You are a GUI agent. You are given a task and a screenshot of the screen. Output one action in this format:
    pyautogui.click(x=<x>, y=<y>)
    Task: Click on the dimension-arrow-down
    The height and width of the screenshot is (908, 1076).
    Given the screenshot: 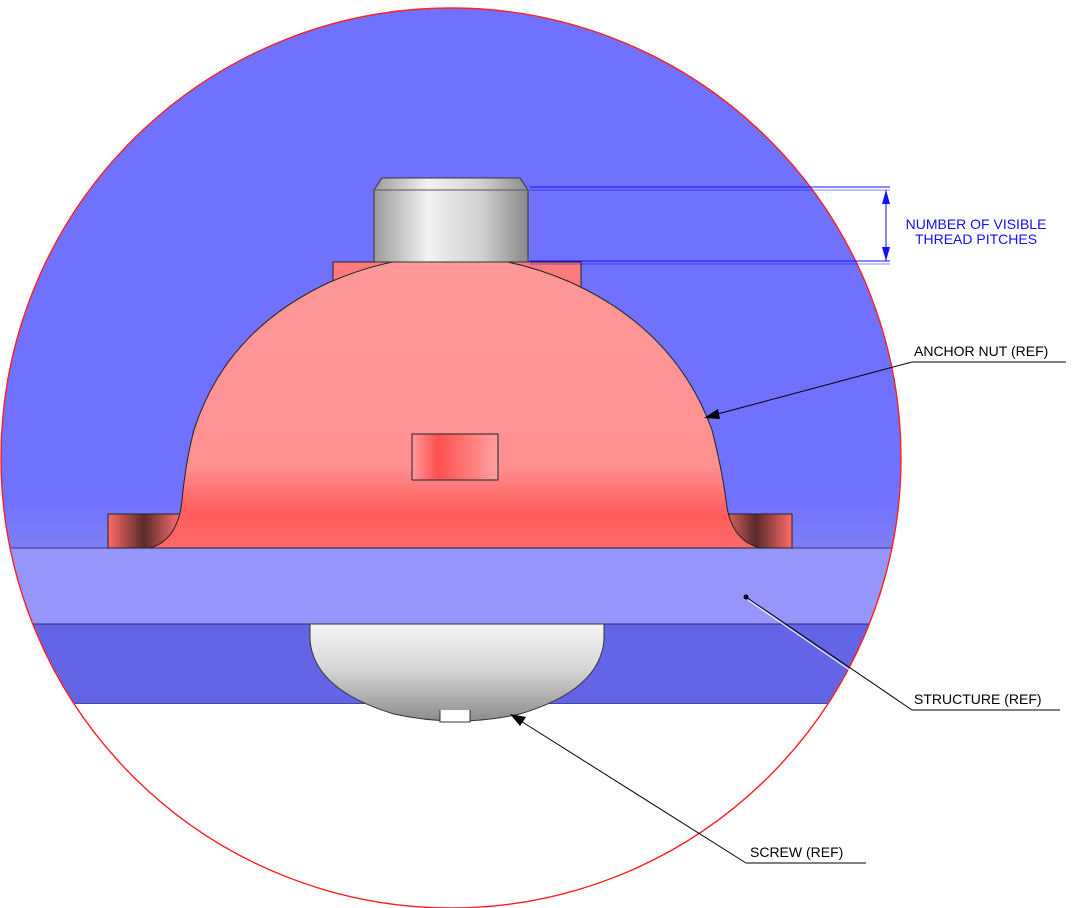 What is the action you would take?
    pyautogui.click(x=886, y=254)
    